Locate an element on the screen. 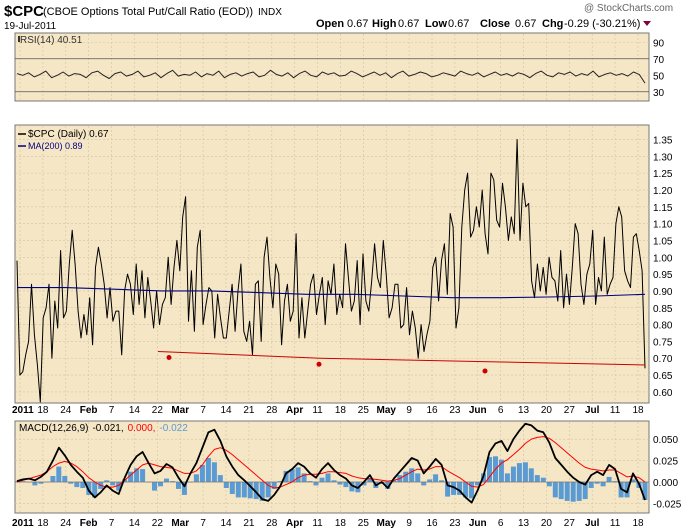 The height and width of the screenshot is (530, 700). x-axis-label: 16 is located at coordinates (432, 523).